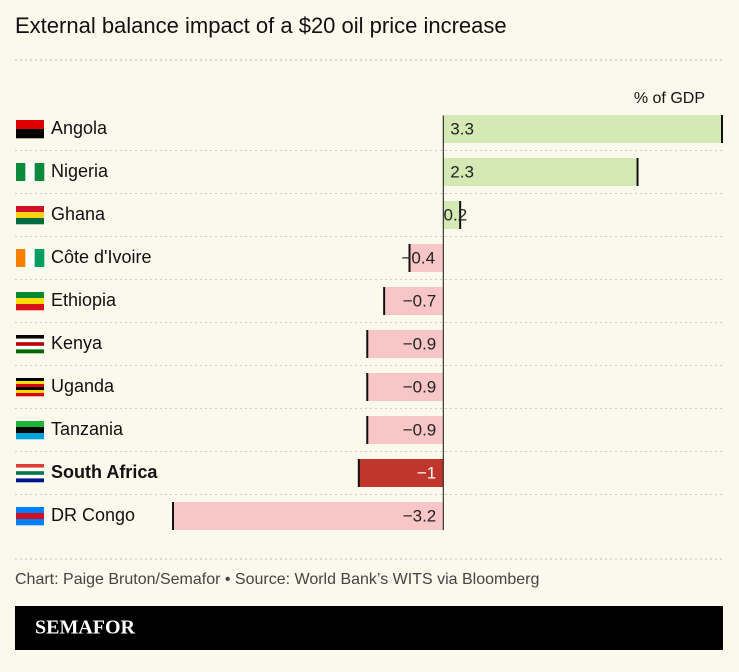 The height and width of the screenshot is (672, 739). Describe the element at coordinates (369, 628) in the screenshot. I see `footer-bar` at that location.